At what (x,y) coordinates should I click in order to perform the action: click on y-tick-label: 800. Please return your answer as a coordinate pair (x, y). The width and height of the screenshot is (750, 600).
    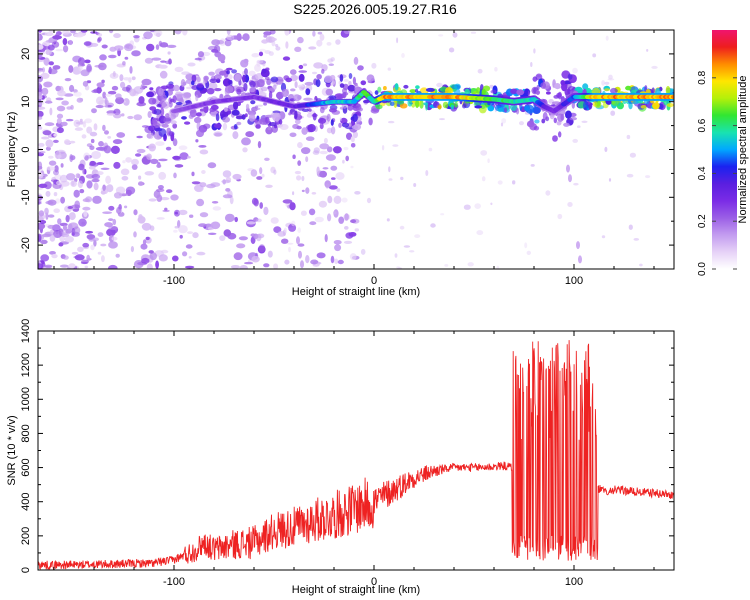
    Looking at the image, I should click on (26, 433).